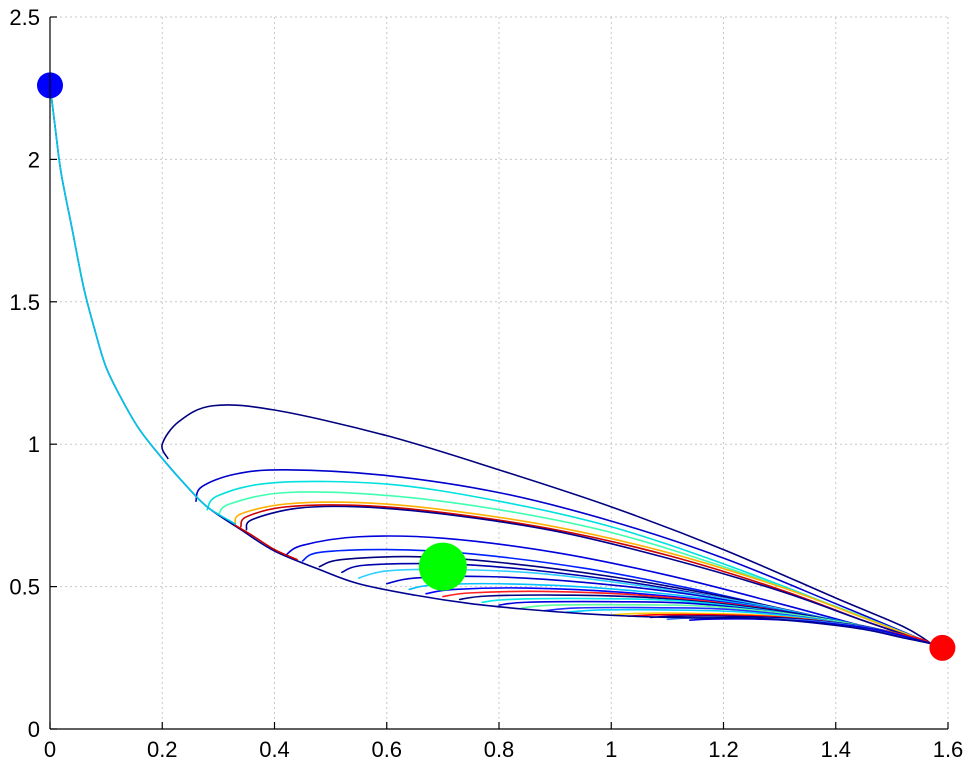 The height and width of the screenshot is (772, 973). What do you see at coordinates (386, 749) in the screenshot?
I see `x-tick-label: 0.6` at bounding box center [386, 749].